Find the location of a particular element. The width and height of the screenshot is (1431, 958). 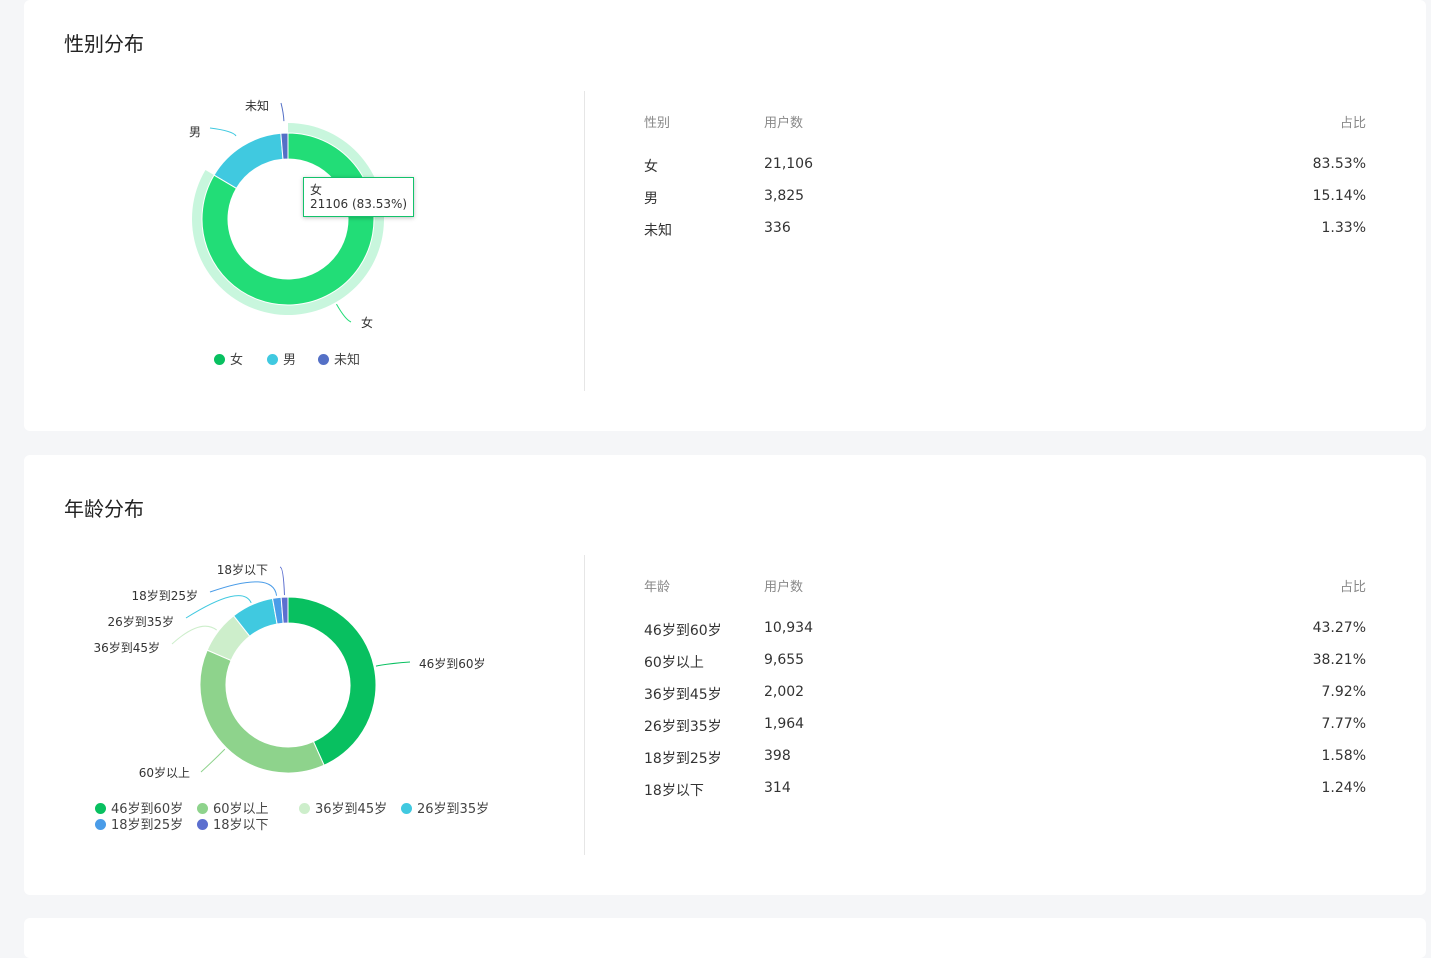

cell-name: 男 is located at coordinates (651, 199).